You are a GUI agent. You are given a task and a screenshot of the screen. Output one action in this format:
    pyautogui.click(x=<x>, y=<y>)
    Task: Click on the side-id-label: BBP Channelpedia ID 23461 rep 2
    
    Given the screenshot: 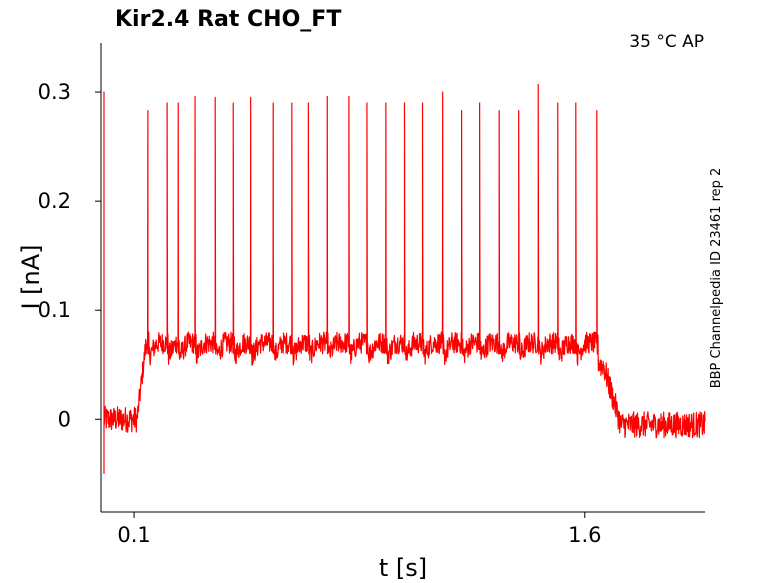 What is the action you would take?
    pyautogui.click(x=716, y=278)
    